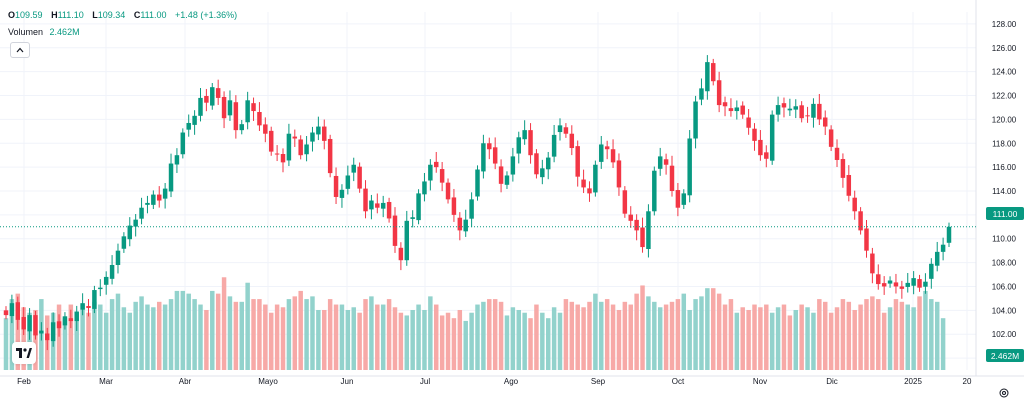 The width and height of the screenshot is (1024, 411). What do you see at coordinates (1004, 392) in the screenshot?
I see `gear-icon` at bounding box center [1004, 392].